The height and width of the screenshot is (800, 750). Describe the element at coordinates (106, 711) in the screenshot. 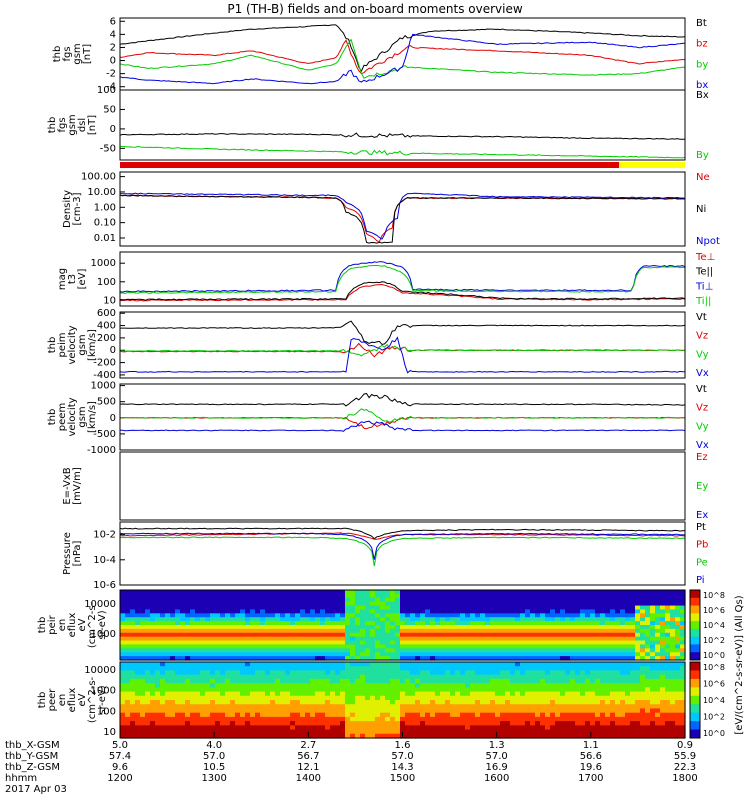

I see `y-tick-label: 100` at that location.